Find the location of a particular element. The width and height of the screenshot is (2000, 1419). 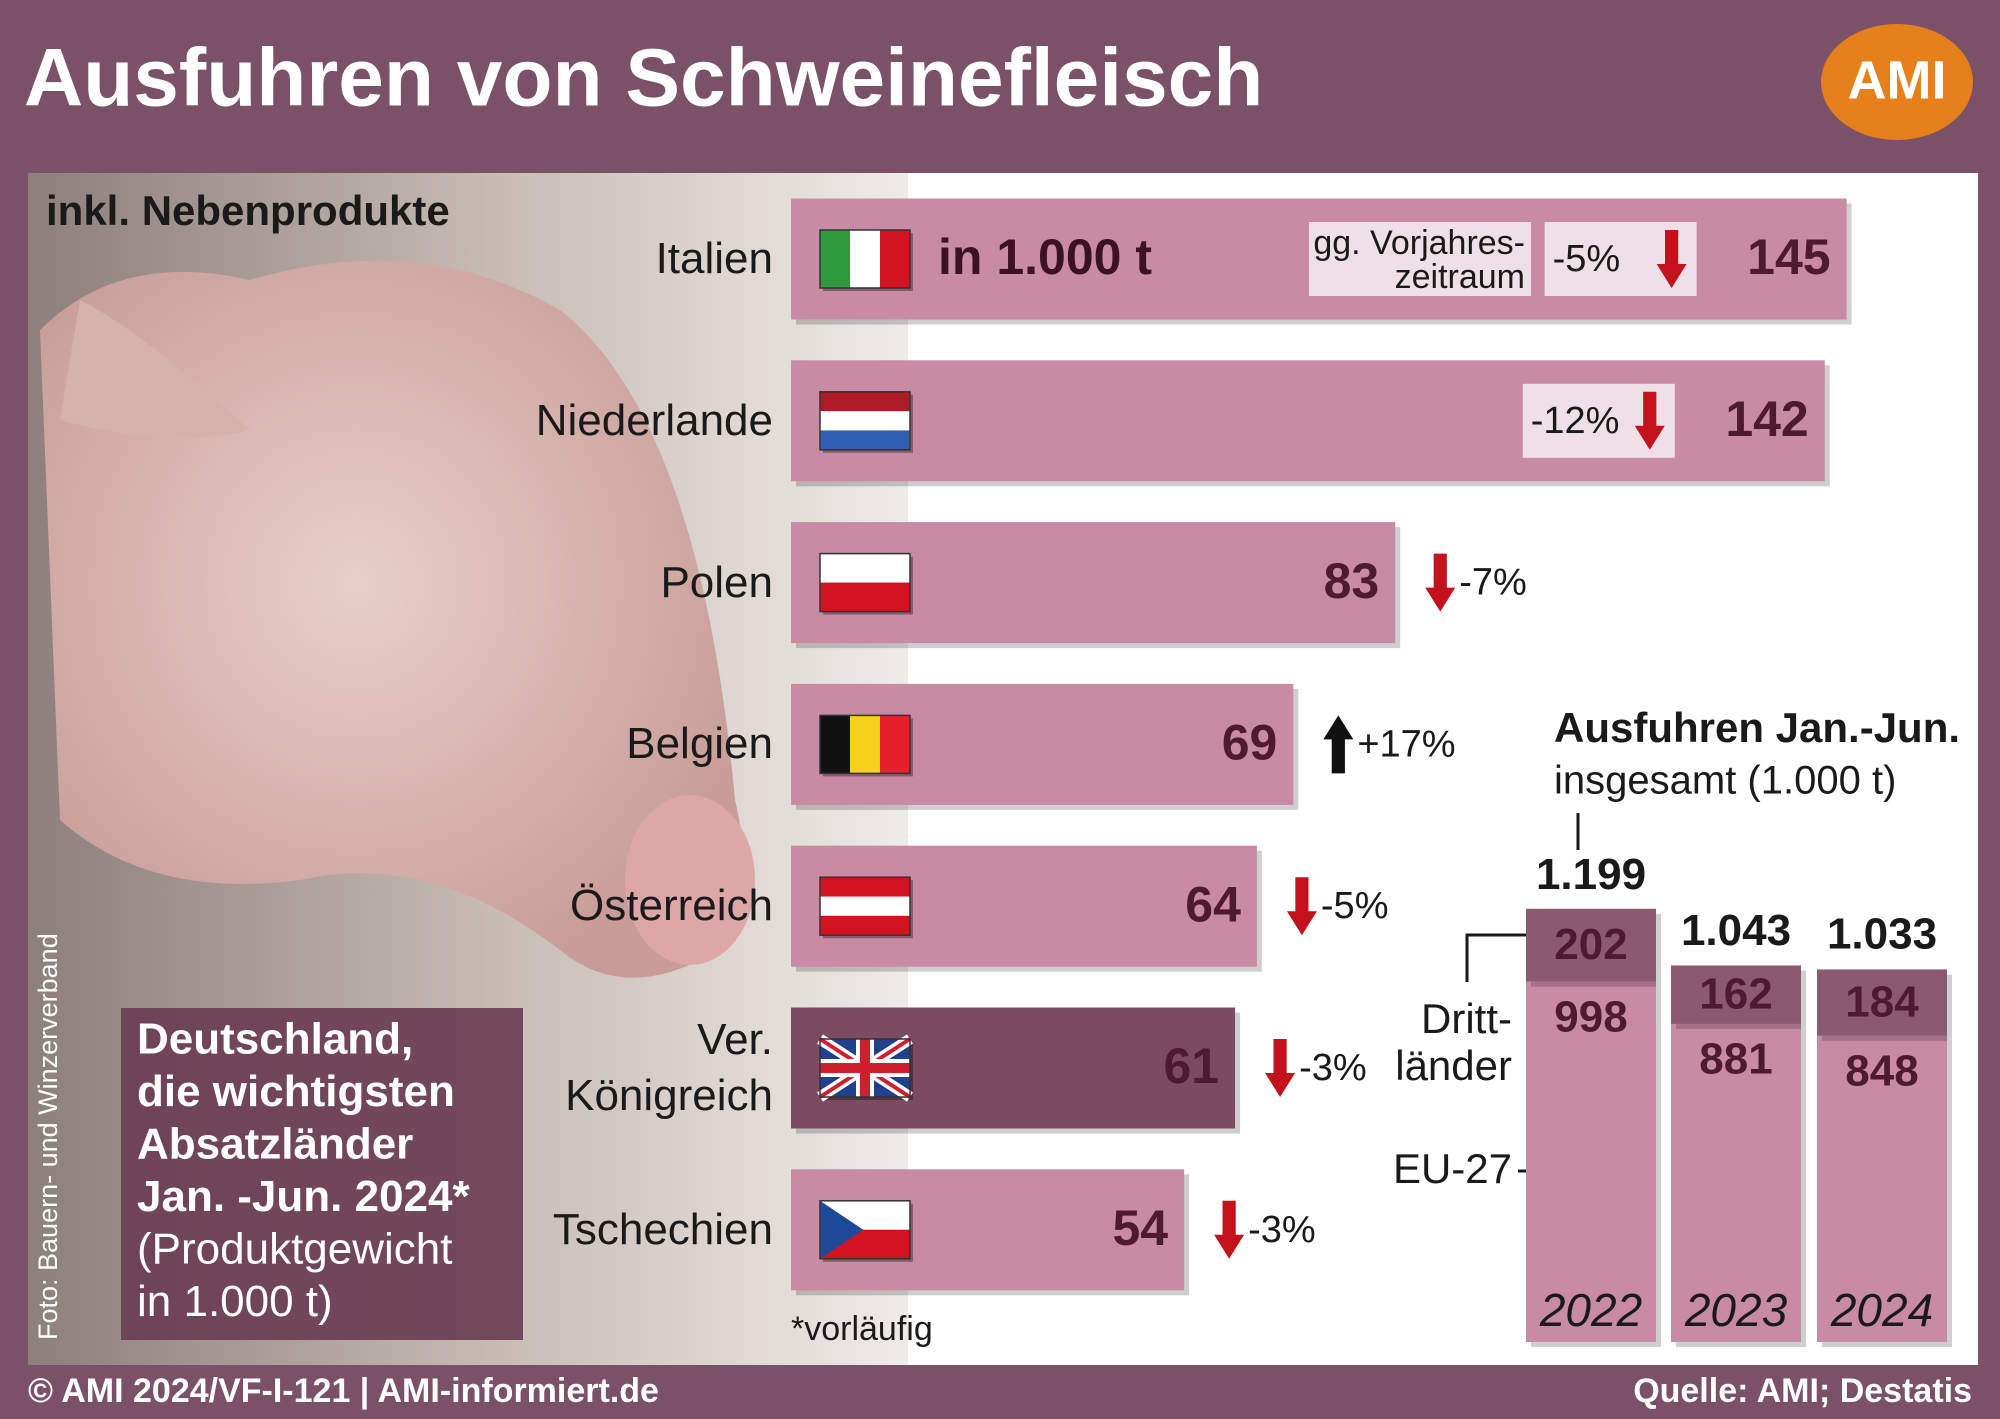

segment-label: 184 is located at coordinates (1882, 1001).